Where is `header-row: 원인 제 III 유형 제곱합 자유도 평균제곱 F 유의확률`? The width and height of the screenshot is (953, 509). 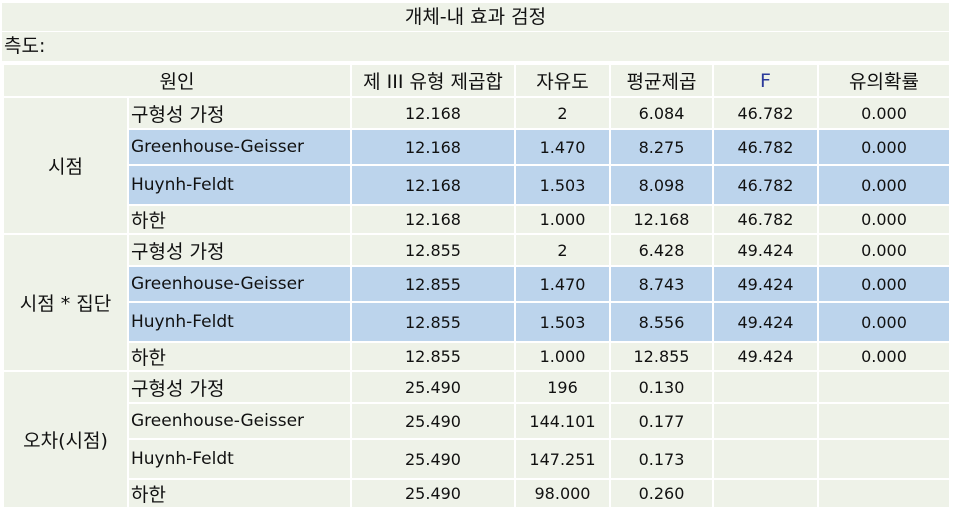 header-row: 원인 제 III 유형 제곱합 자유도 평균제곱 F 유의확률 is located at coordinates (476, 80).